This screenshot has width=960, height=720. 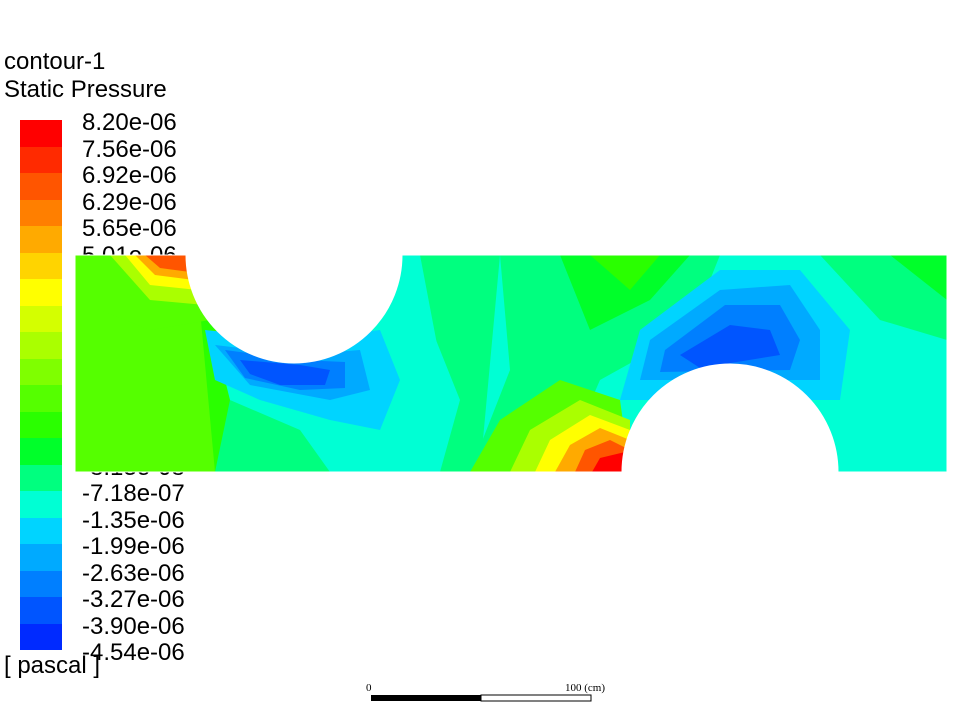 I want to click on units-label: [ pascal ], so click(x=52, y=665).